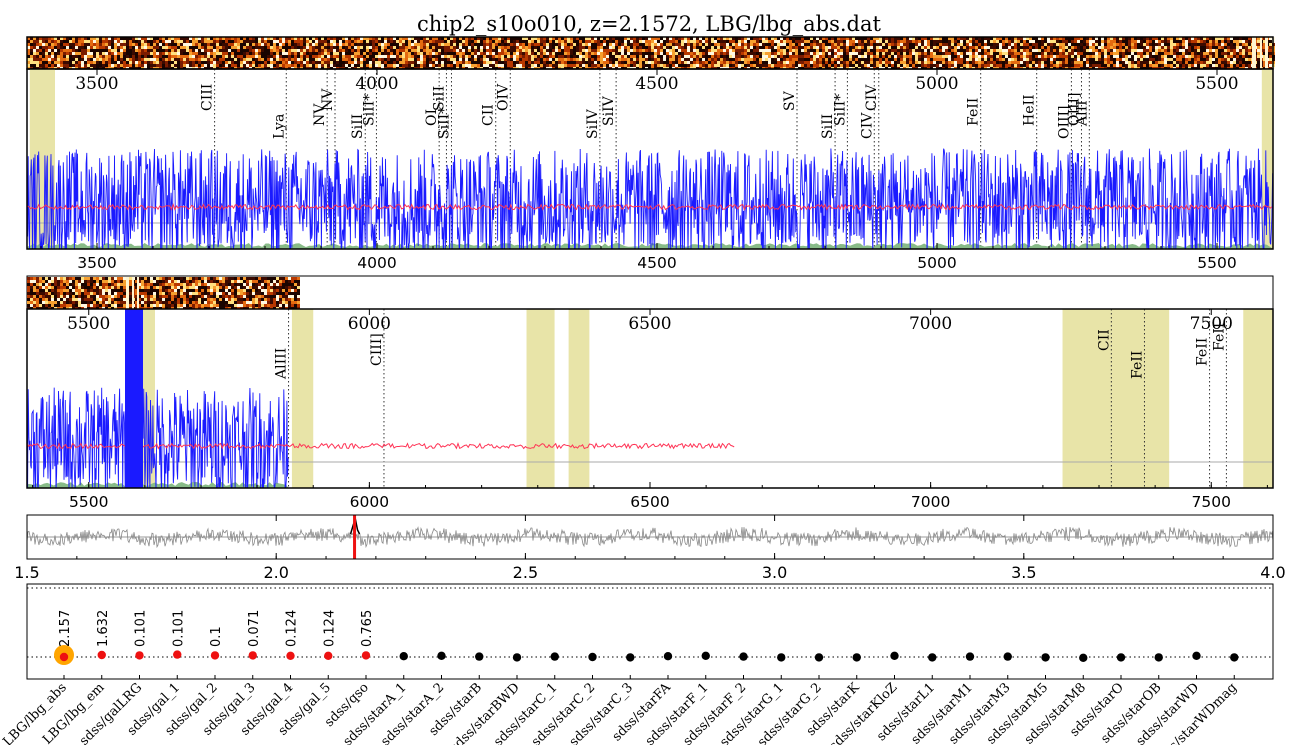 Image resolution: width=1298 pixels, height=745 pixels. I want to click on tick-label-top: 4500, so click(656, 84).